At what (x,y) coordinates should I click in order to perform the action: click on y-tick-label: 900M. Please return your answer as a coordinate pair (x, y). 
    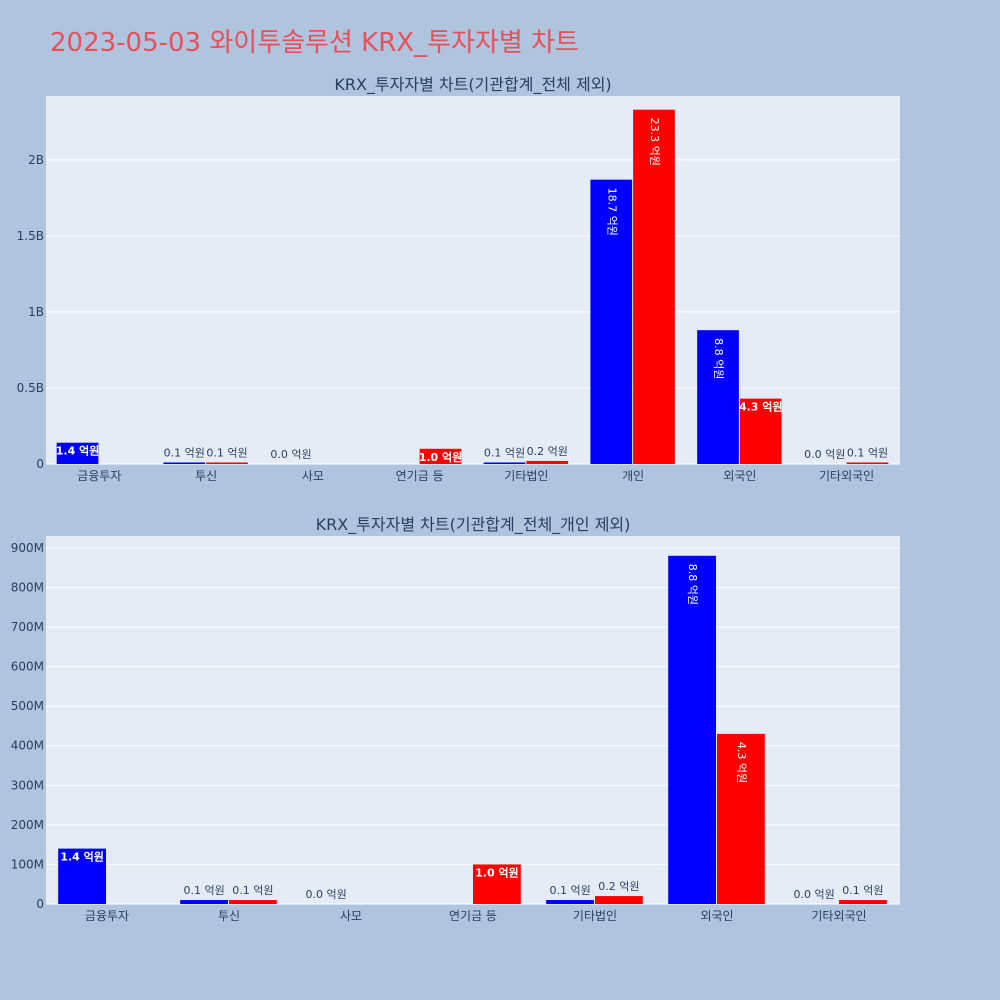
    Looking at the image, I should click on (27, 548).